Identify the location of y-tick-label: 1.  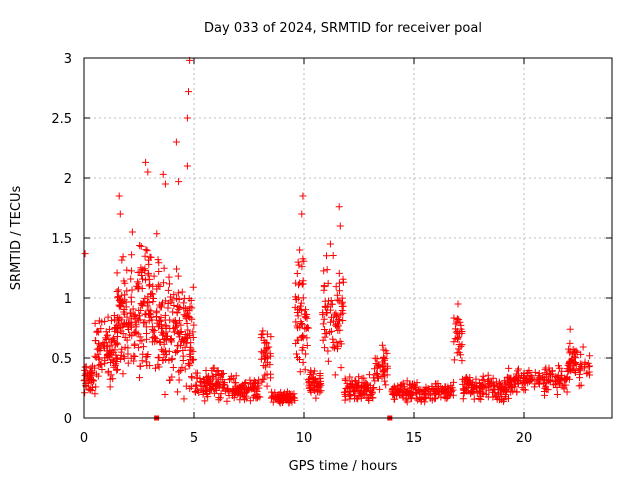
(68, 299).